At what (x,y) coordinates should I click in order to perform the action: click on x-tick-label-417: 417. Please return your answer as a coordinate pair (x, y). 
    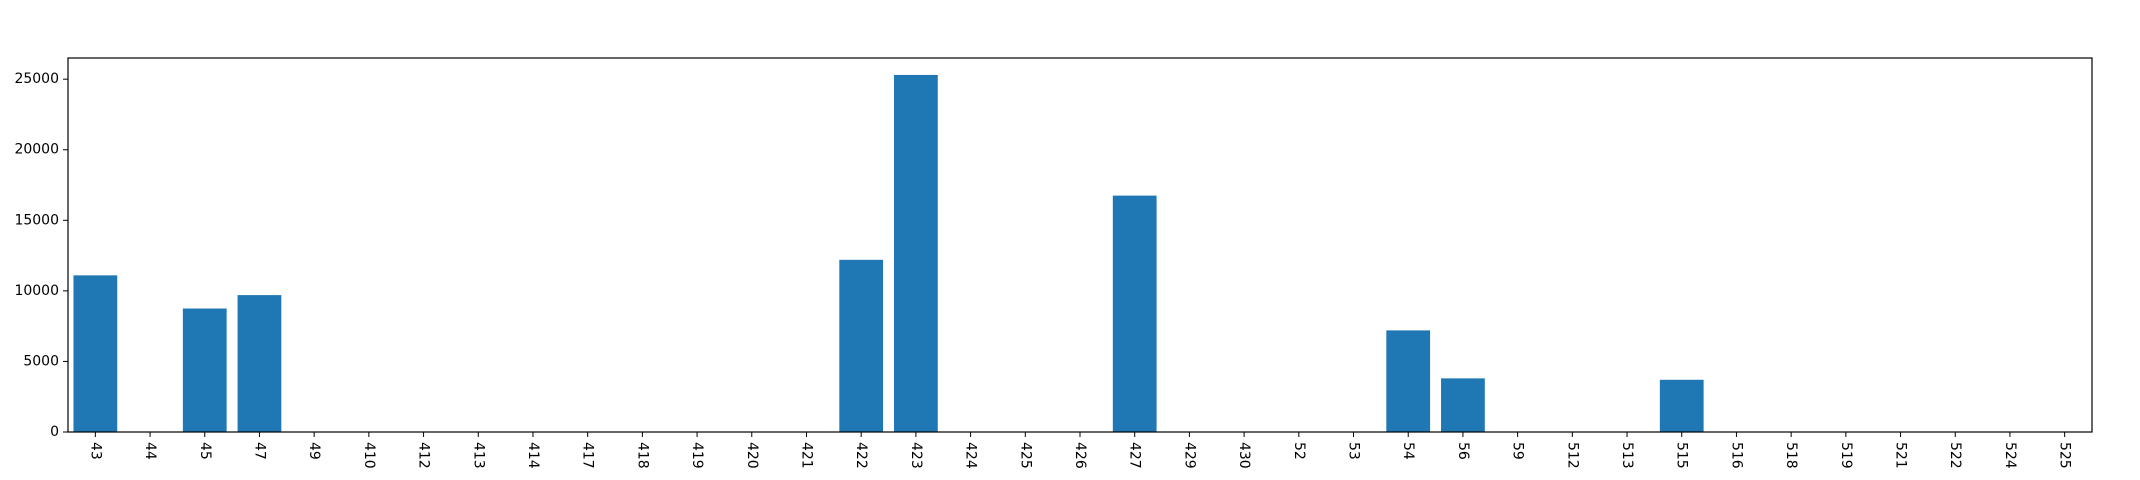
    Looking at the image, I should click on (588, 455).